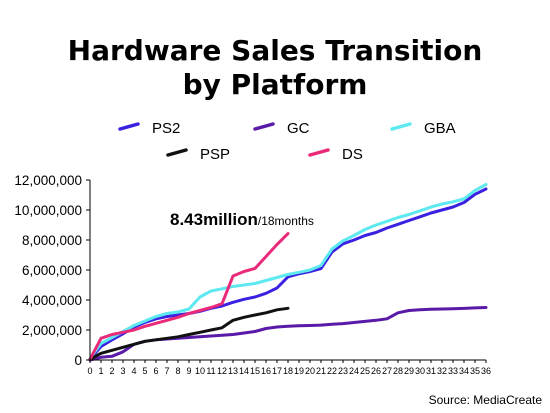 The height and width of the screenshot is (413, 550). What do you see at coordinates (52, 300) in the screenshot?
I see `y-tick-label: 4,000,000` at bounding box center [52, 300].